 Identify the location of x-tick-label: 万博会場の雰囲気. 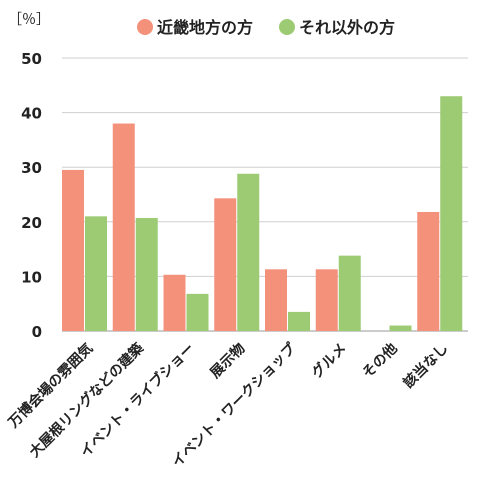
(50, 386).